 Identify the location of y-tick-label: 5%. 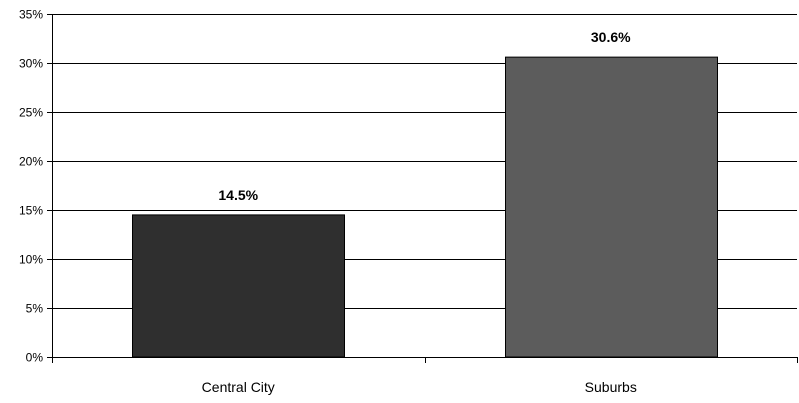
(35, 309).